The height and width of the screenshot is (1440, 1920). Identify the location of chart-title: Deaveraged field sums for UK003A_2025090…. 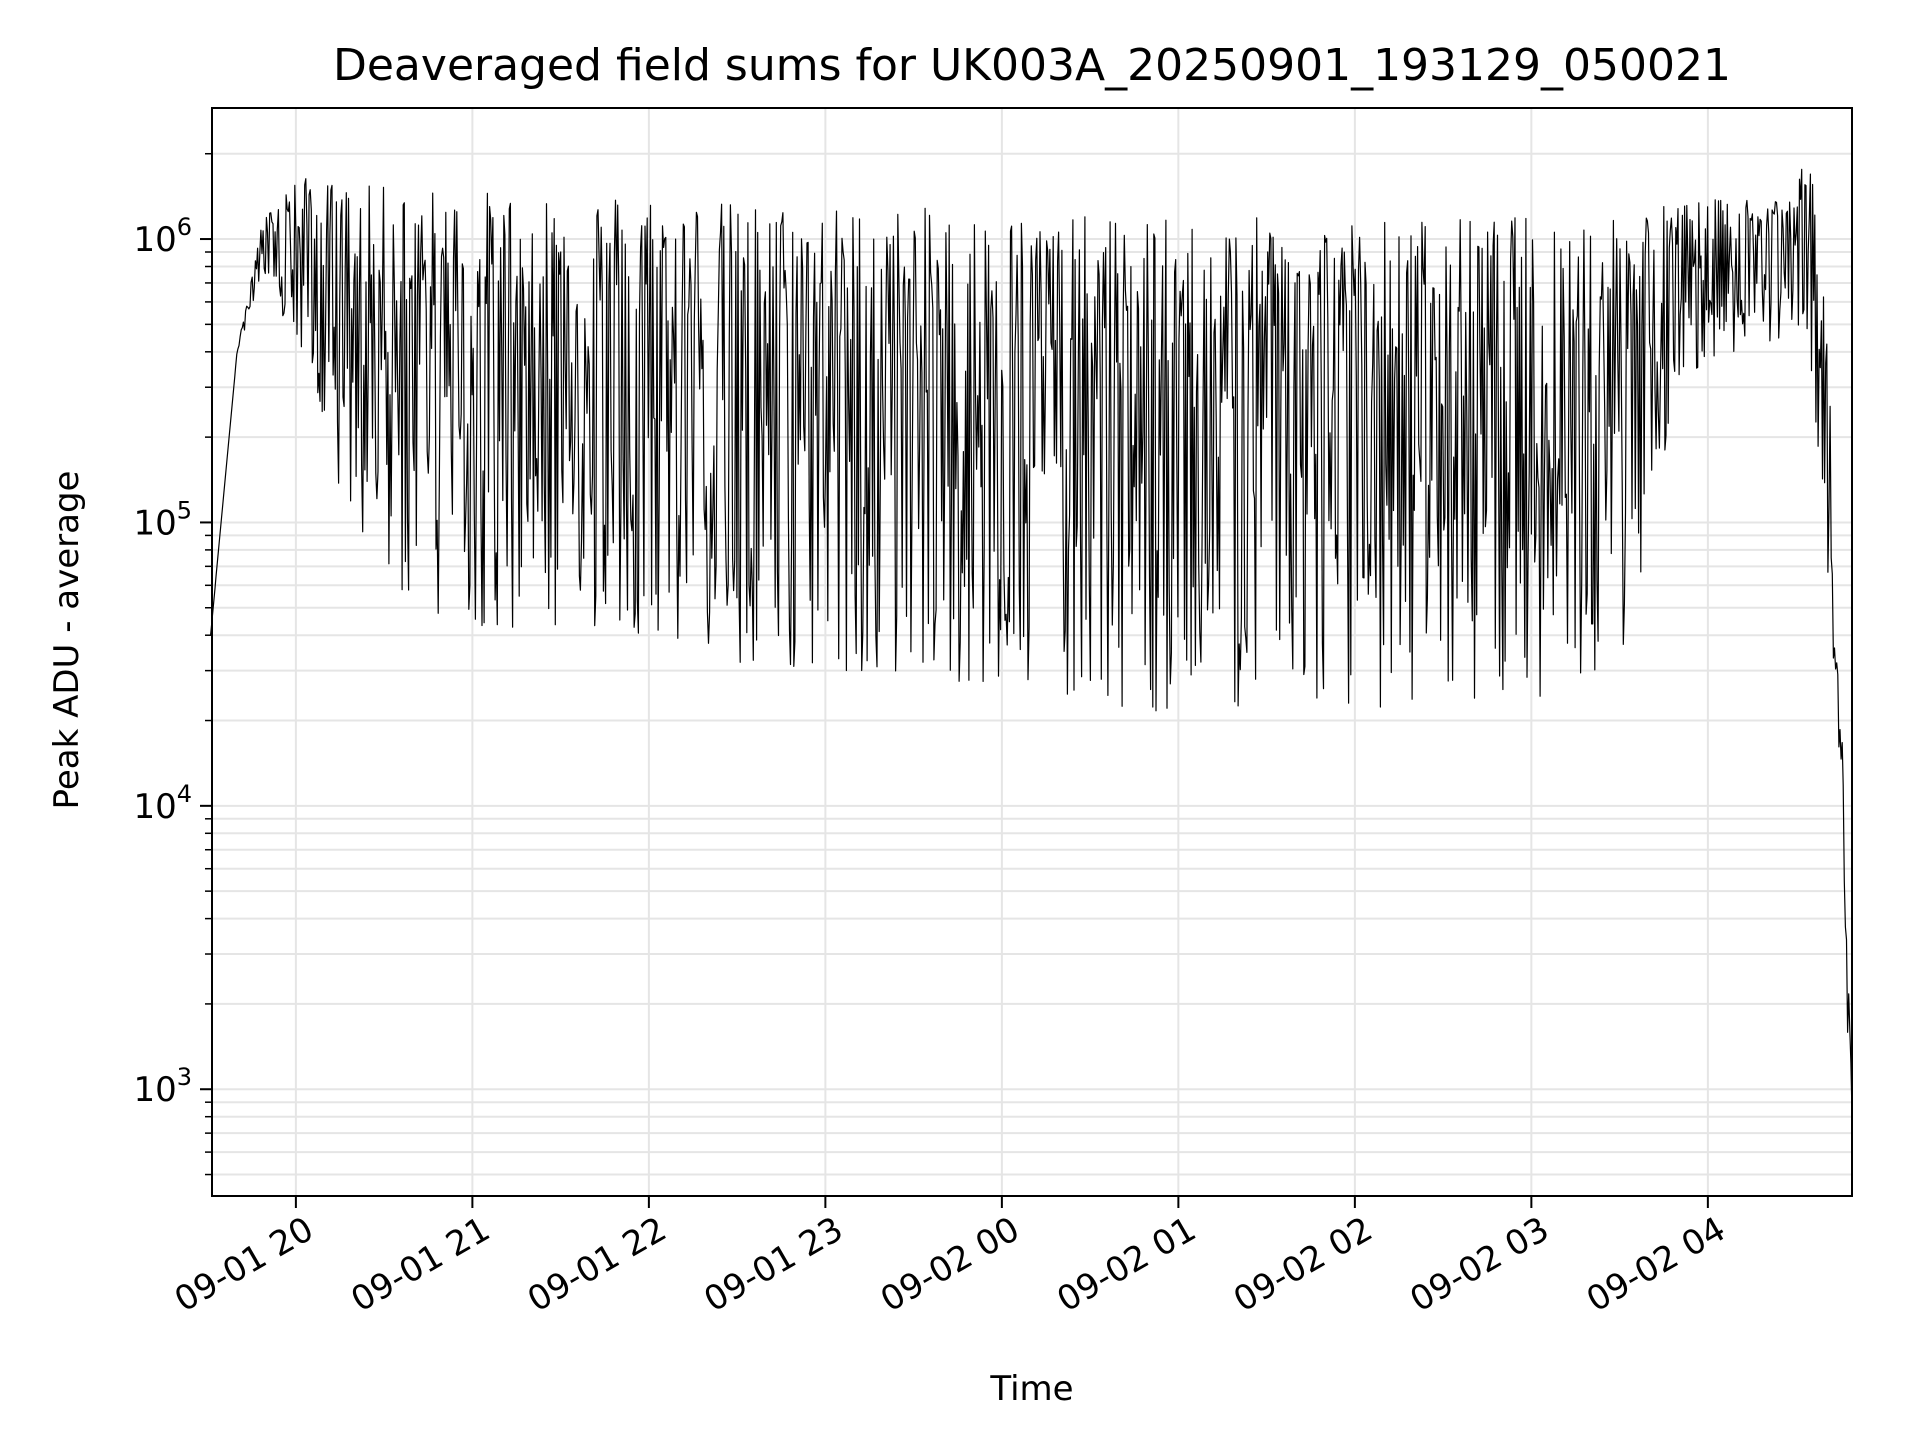
(1032, 65).